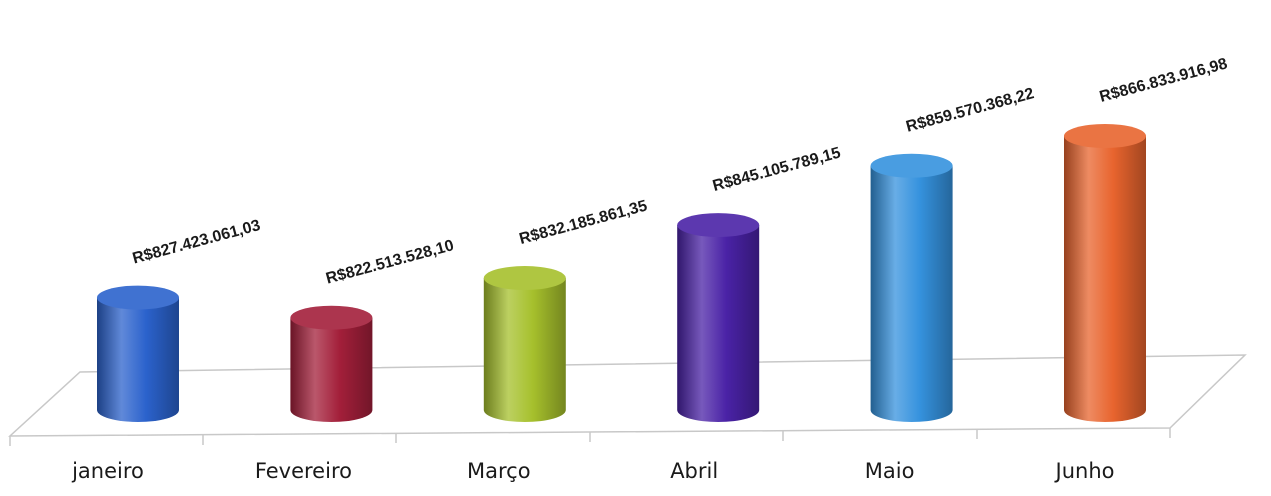 This screenshot has width=1271, height=496. I want to click on x-tick-label: Junho, so click(1084, 471).